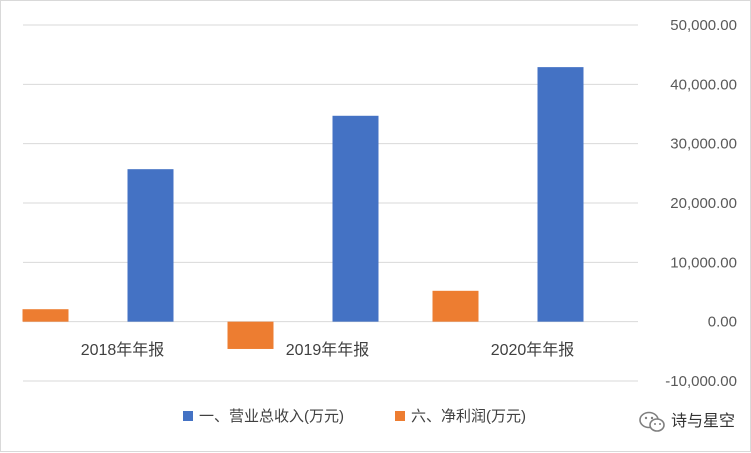 Image resolution: width=751 pixels, height=453 pixels. I want to click on legend-swatch-net-profit, so click(400, 416).